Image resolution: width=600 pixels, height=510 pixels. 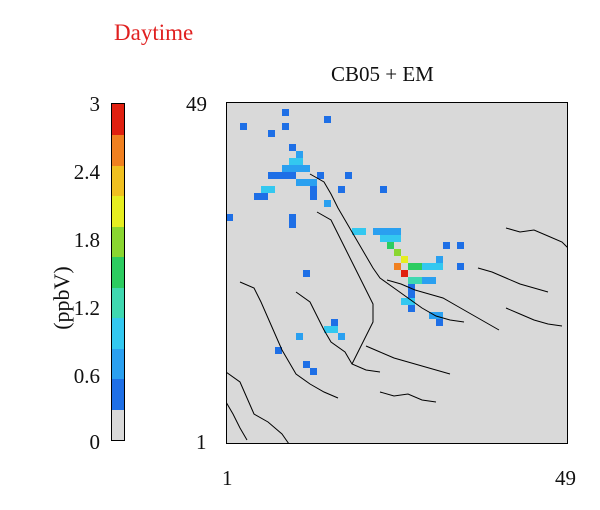 I want to click on colorbar-tick: 3, so click(x=95, y=104).